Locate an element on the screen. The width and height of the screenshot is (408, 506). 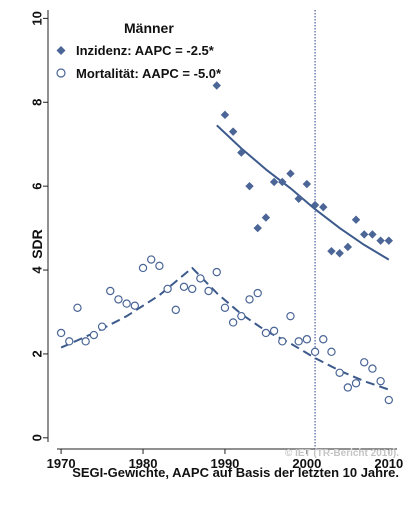
point-mortalitaet-1996 is located at coordinates (274, 331).